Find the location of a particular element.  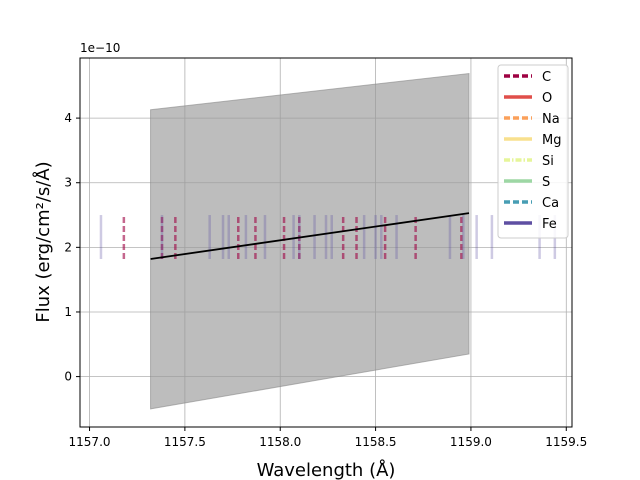

x-axis-ticks: 1157.0 1157.5 1158.0 1158.5 1159.0 1159.5 is located at coordinates (328, 438).